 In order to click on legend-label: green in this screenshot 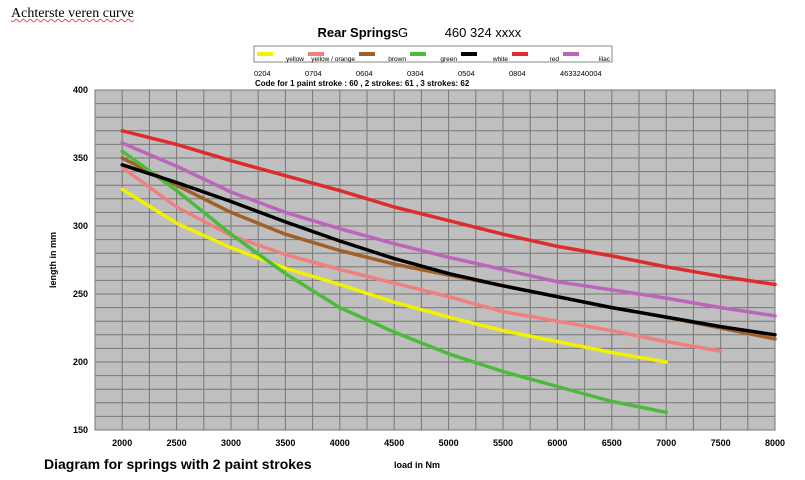, I will do `click(448, 59)`.